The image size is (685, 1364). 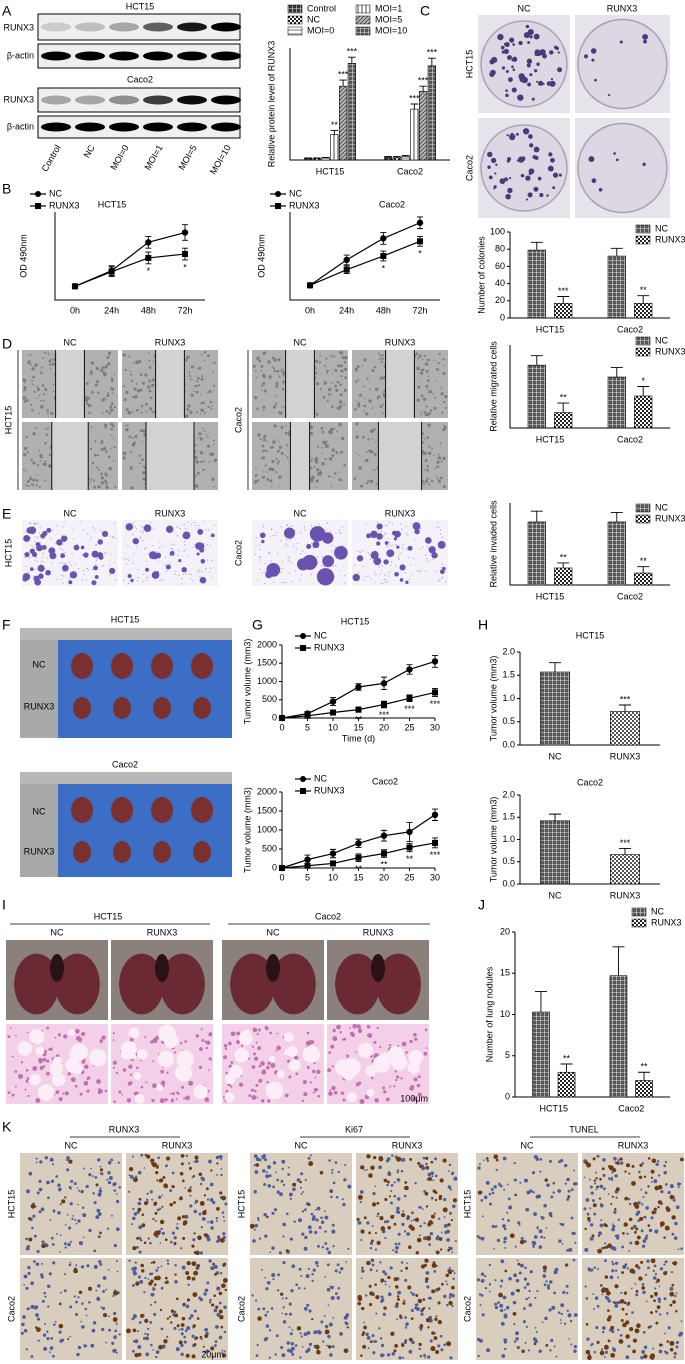 I want to click on x-tick-label: 20, so click(x=384, y=727).